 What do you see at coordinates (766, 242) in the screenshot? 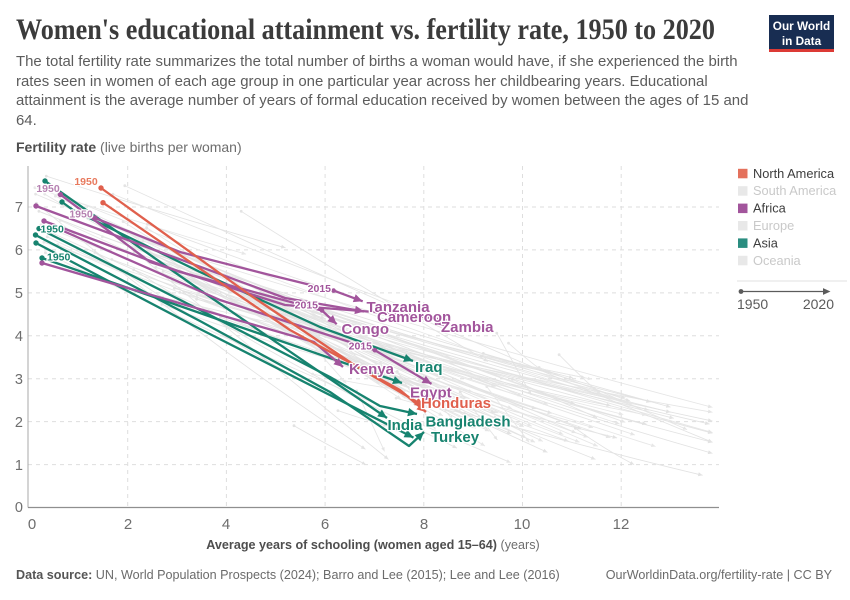
I see `svg-text: Asia` at bounding box center [766, 242].